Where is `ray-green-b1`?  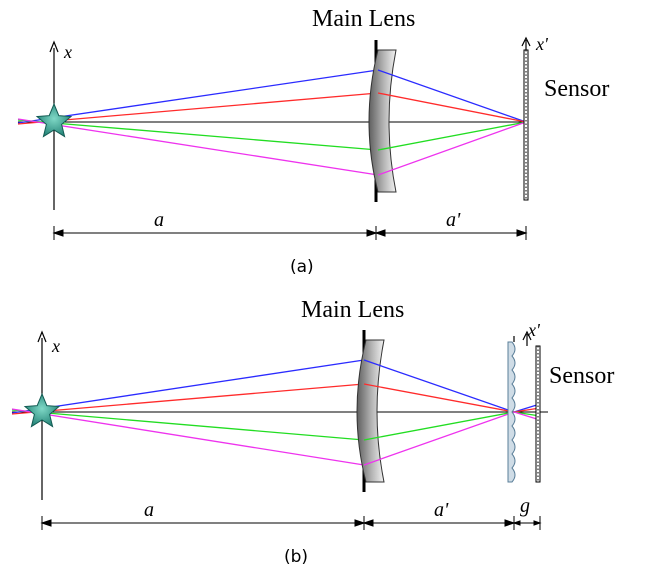 ray-green-b1 is located at coordinates (188, 425).